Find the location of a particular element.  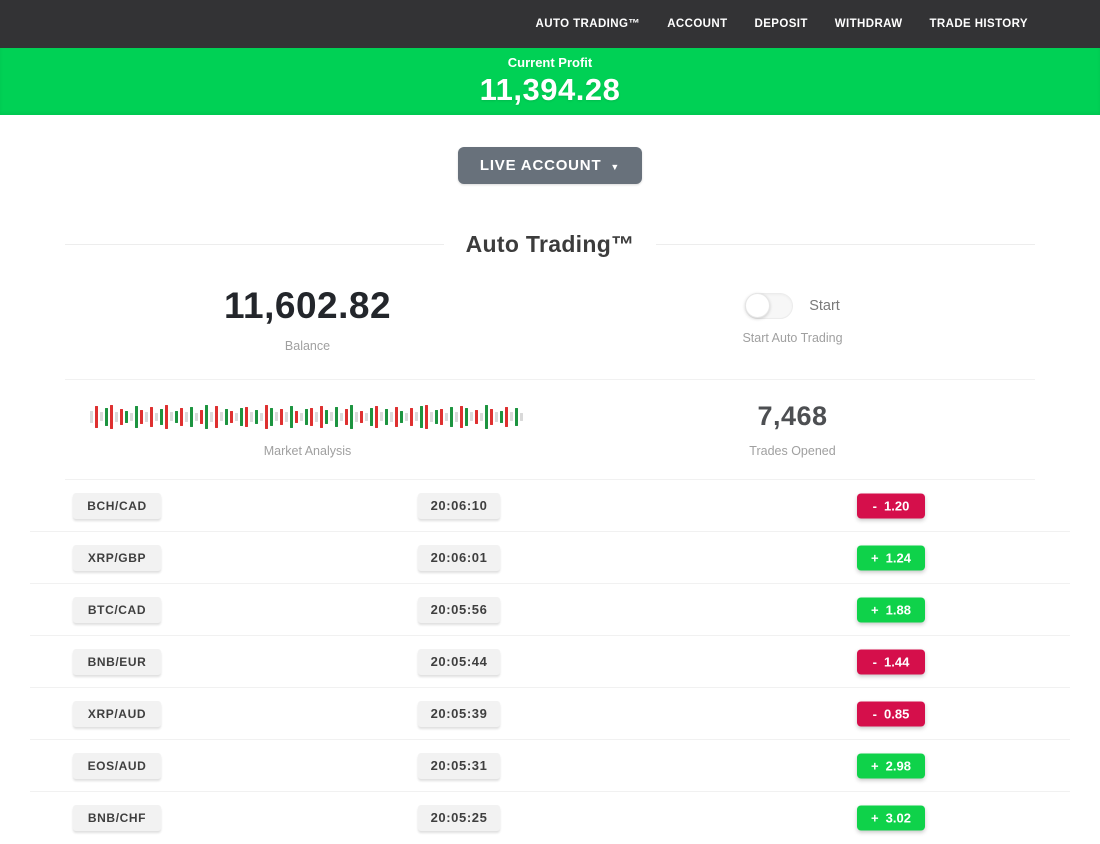

nav-item: AUTO TRADING™ is located at coordinates (588, 24).